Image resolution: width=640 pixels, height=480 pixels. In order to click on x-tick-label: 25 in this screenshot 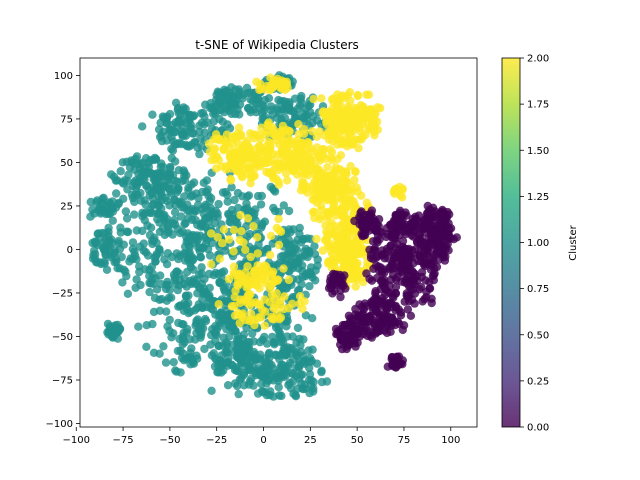, I will do `click(310, 440)`.